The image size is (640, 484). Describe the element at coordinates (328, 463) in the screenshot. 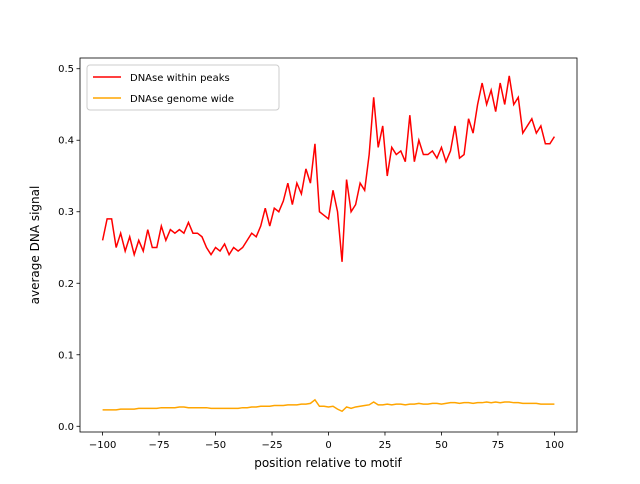

I see `x-axis-label: position relative to motif` at that location.